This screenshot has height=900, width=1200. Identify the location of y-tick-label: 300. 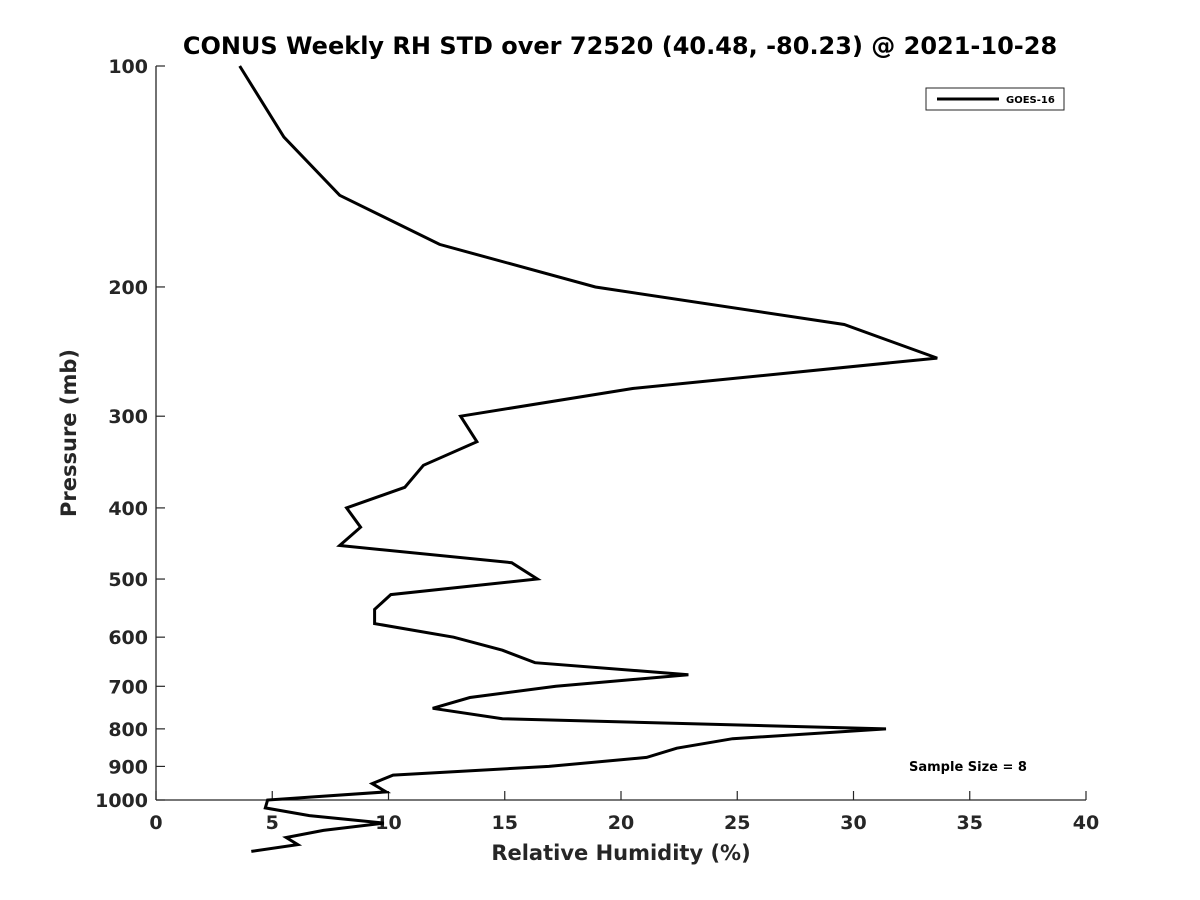
(128, 417).